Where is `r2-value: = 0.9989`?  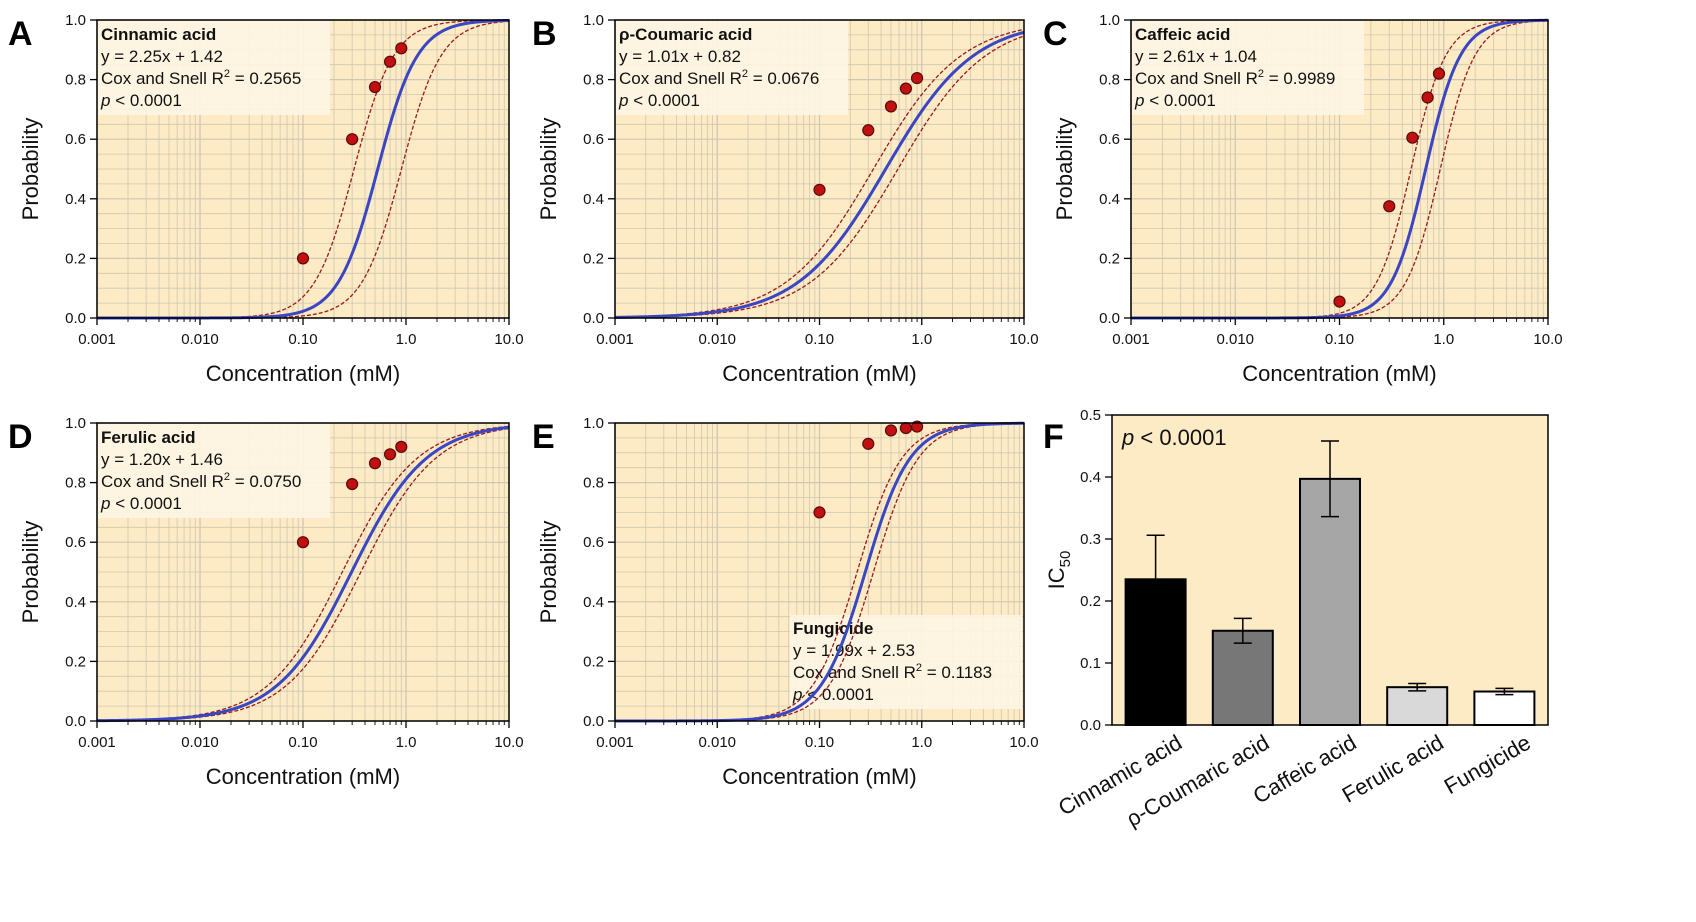
r2-value: = 0.9989 is located at coordinates (1299, 78).